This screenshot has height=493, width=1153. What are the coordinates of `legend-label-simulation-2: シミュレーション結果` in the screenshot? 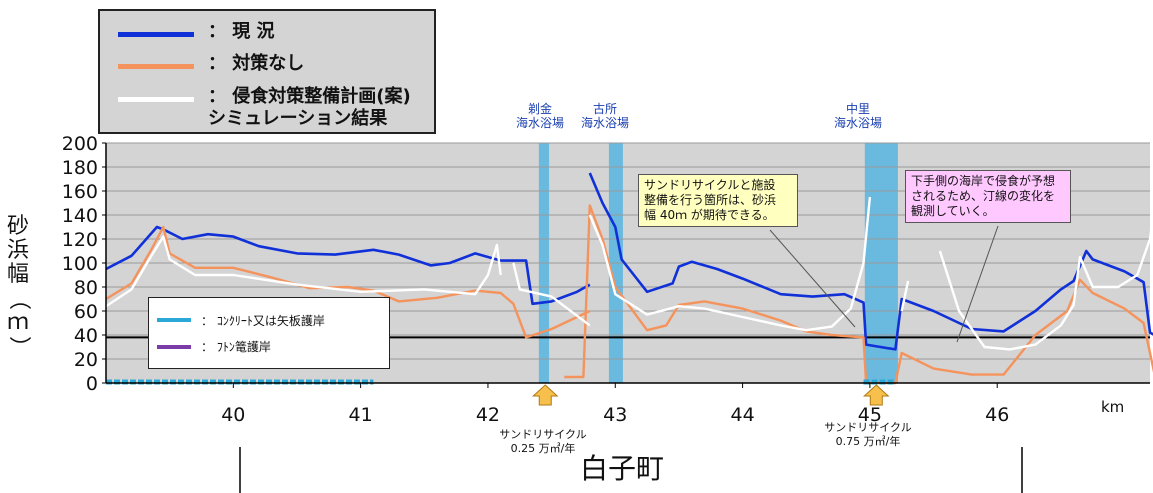 It's located at (298, 118).